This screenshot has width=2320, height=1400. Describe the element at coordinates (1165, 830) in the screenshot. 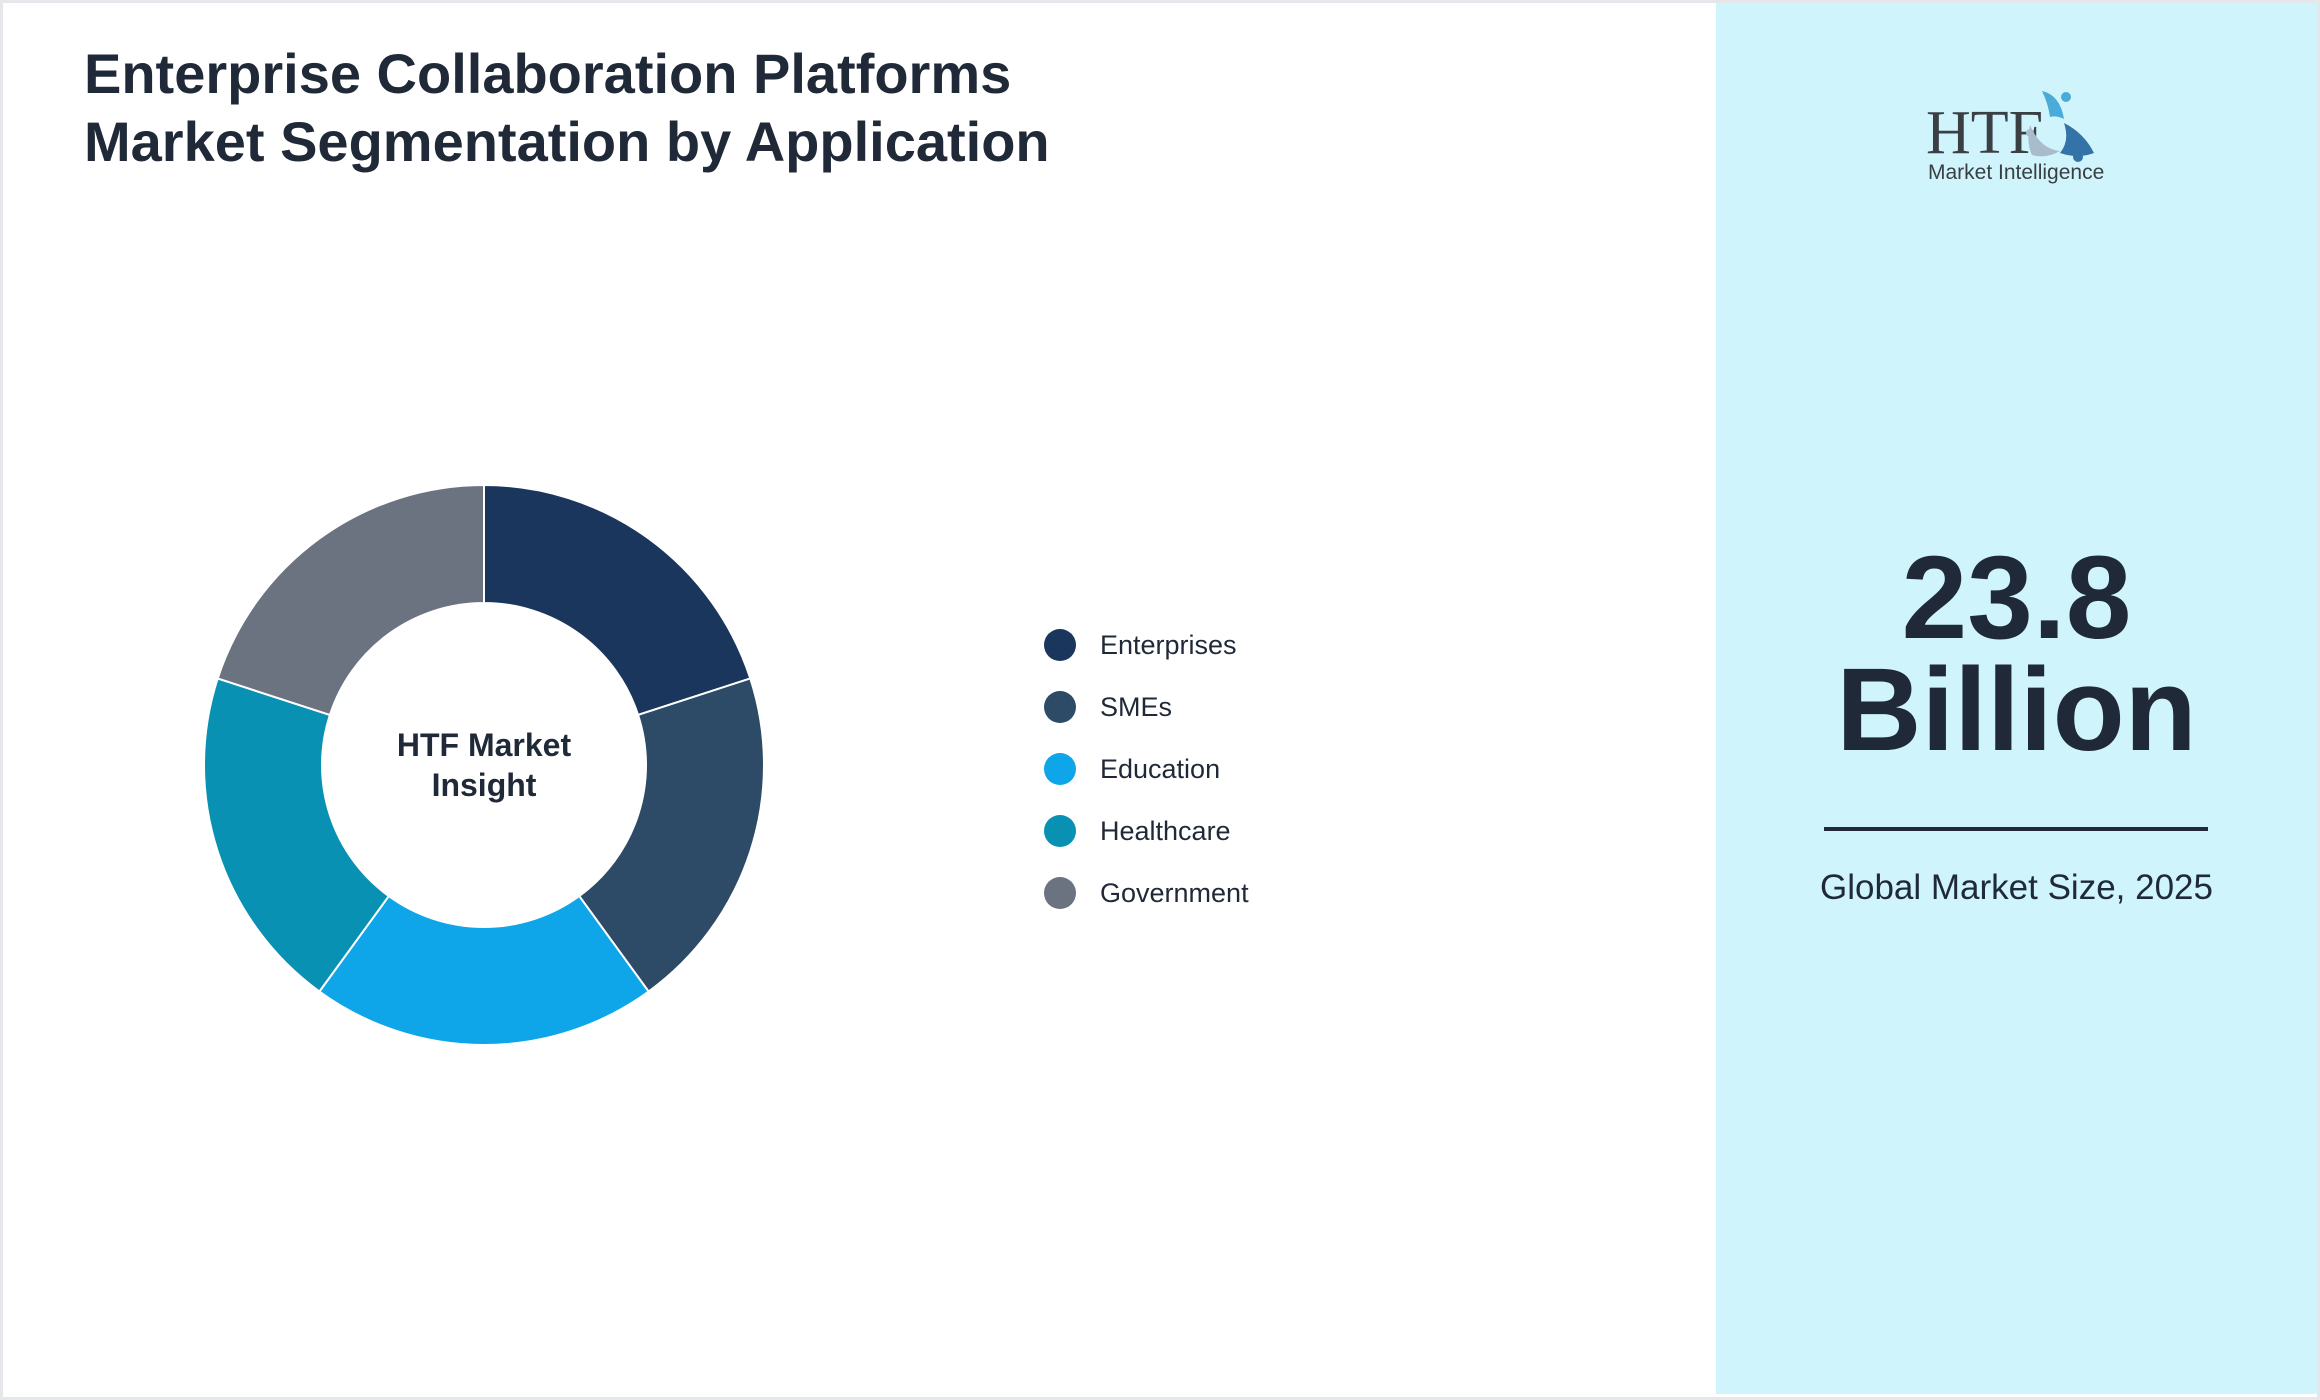

I see `legend-label: Healthcare` at that location.